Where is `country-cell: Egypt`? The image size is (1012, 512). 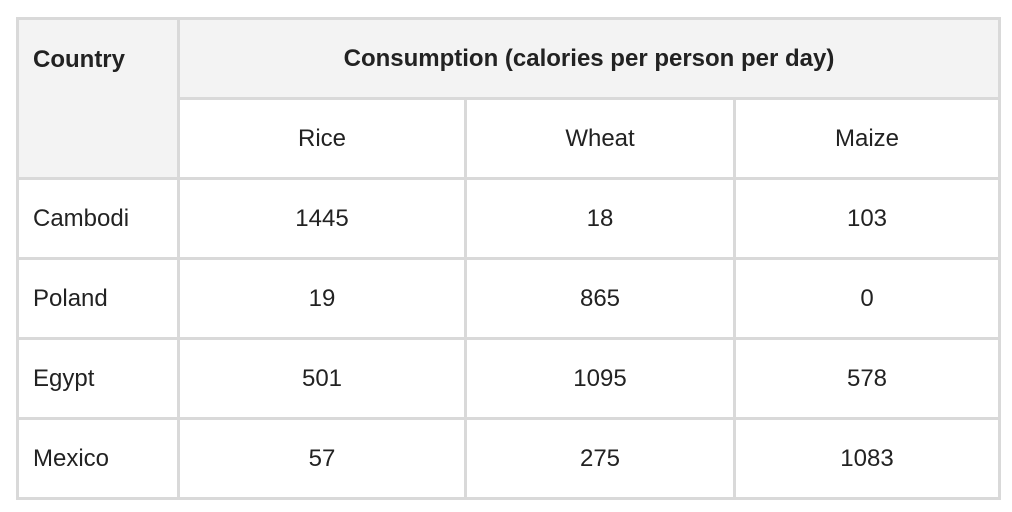 country-cell: Egypt is located at coordinates (98, 378).